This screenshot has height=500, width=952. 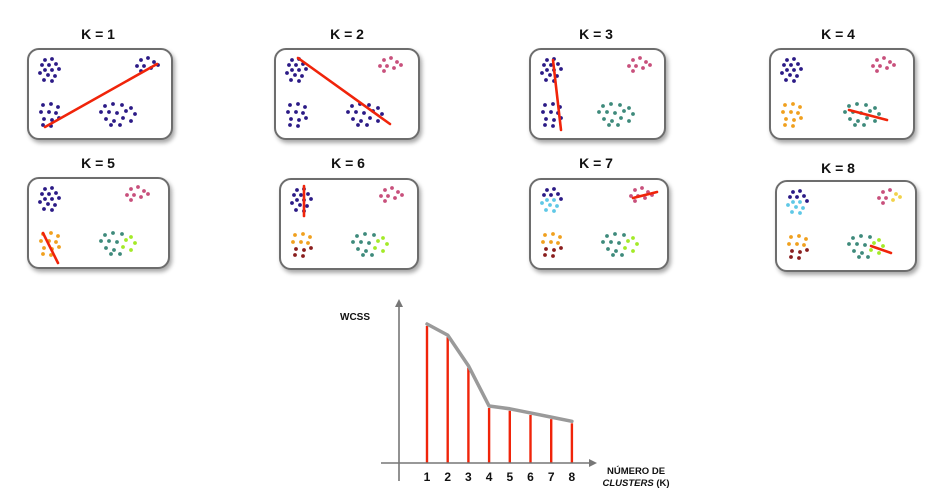 What do you see at coordinates (347, 221) in the screenshot?
I see `cluster-scatter-k6` at bounding box center [347, 221].